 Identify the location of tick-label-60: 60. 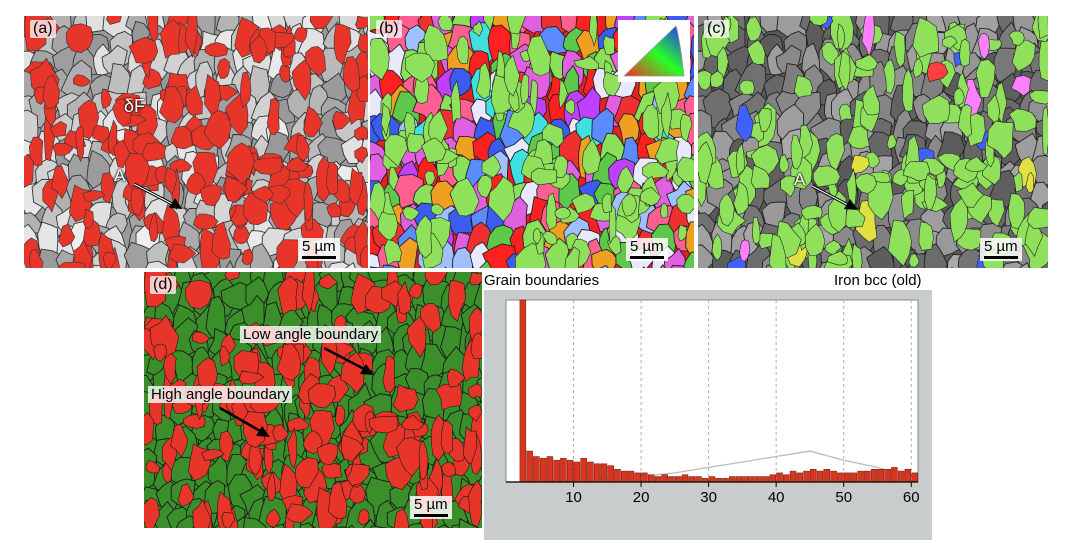
(911, 497).